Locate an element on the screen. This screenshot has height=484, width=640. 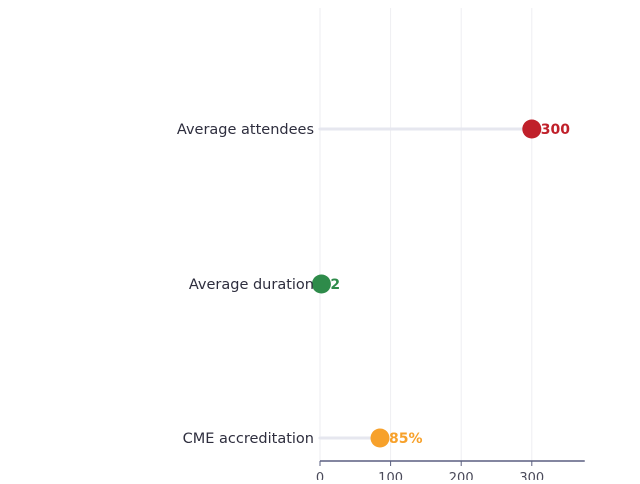
value-label-2: 85% is located at coordinates (406, 439).